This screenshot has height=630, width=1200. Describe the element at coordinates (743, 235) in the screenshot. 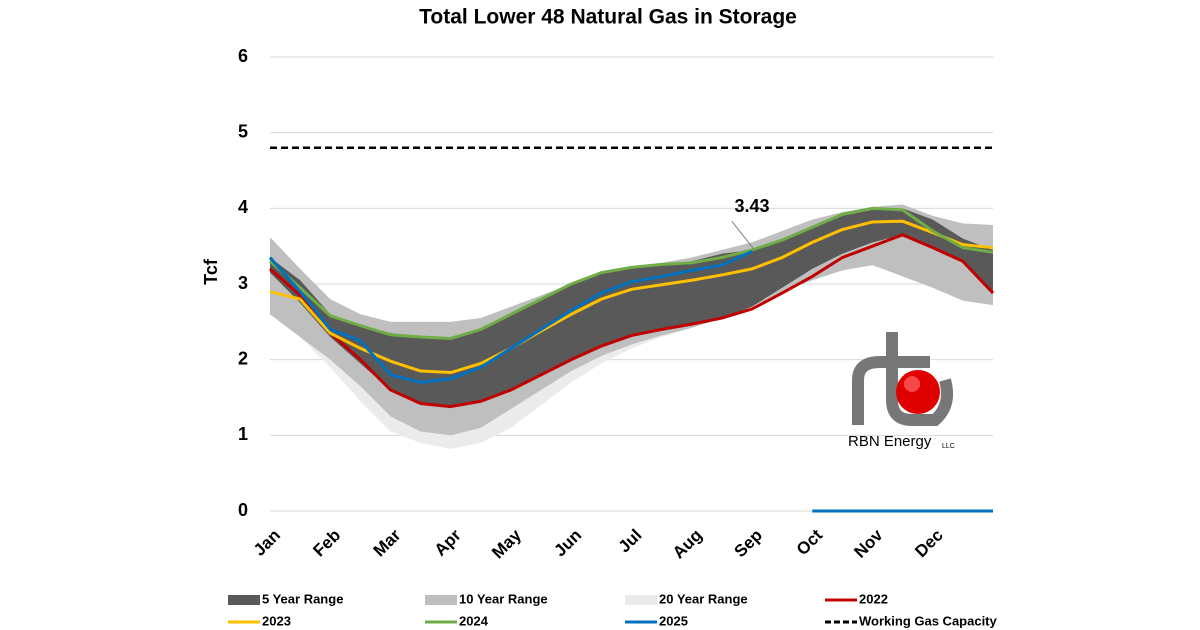

I see `annotation-pointer` at that location.